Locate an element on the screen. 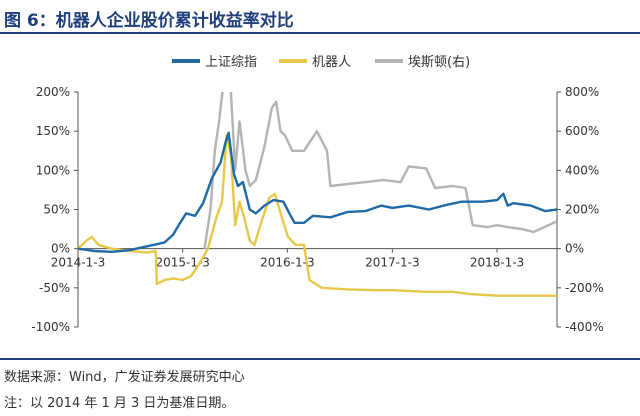 This screenshot has height=416, width=640. left-tick-label: 50% is located at coordinates (56, 210).